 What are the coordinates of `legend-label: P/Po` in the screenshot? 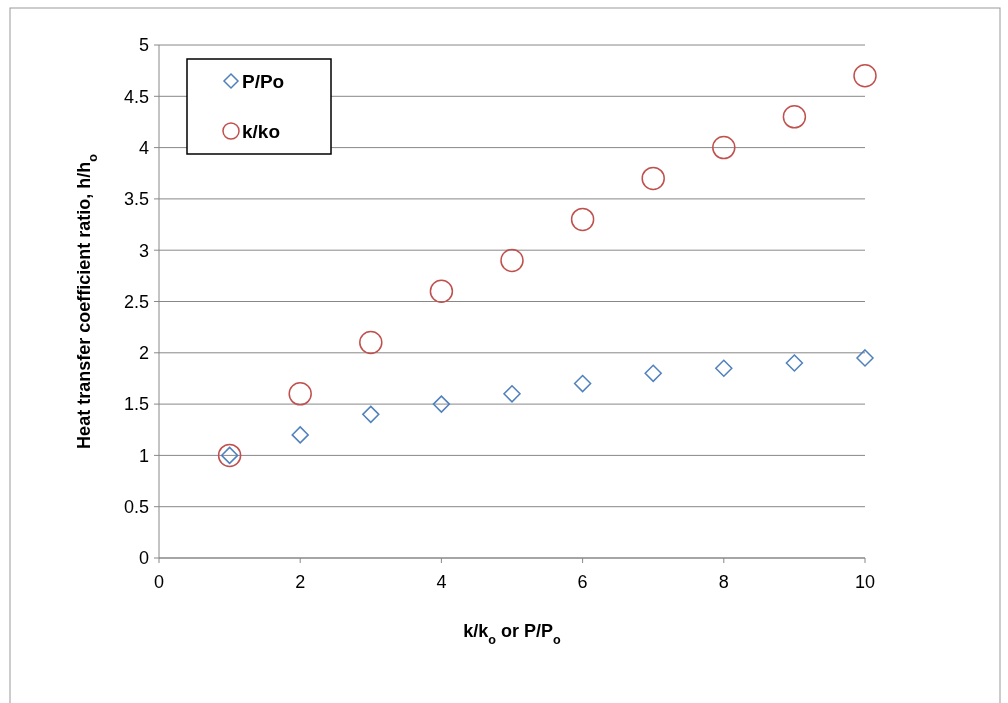 It's located at (263, 81).